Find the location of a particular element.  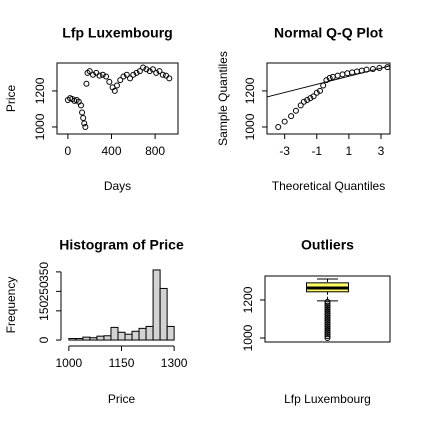

x-tick-label: 400 is located at coordinates (111, 151).